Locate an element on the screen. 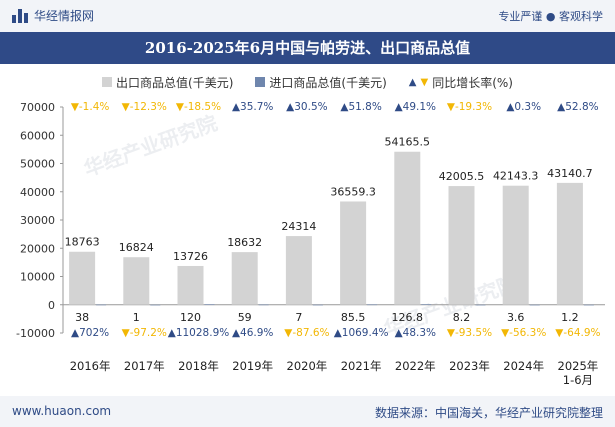 The height and width of the screenshot is (427, 615). x-tick-label: 2023年 is located at coordinates (469, 366).